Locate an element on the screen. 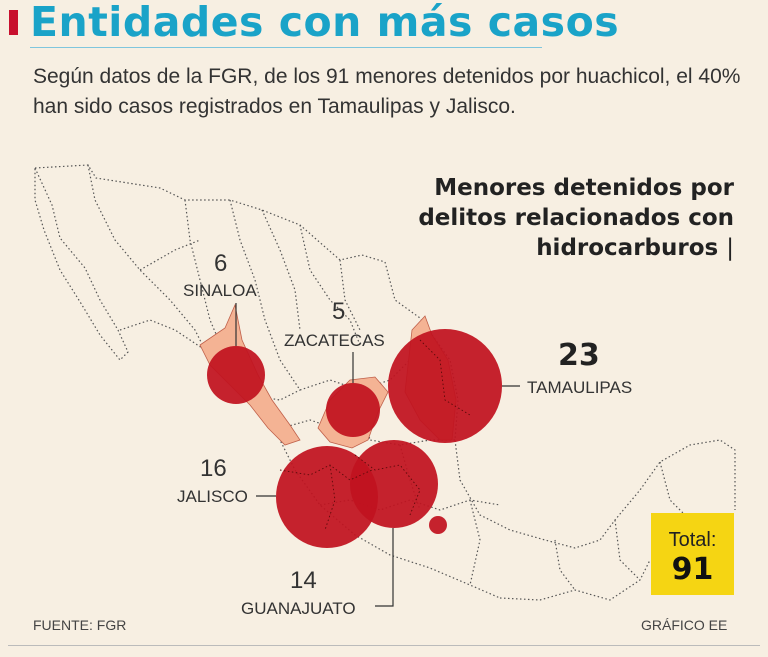  zacatecas-label: ZACATECAS is located at coordinates (334, 340).